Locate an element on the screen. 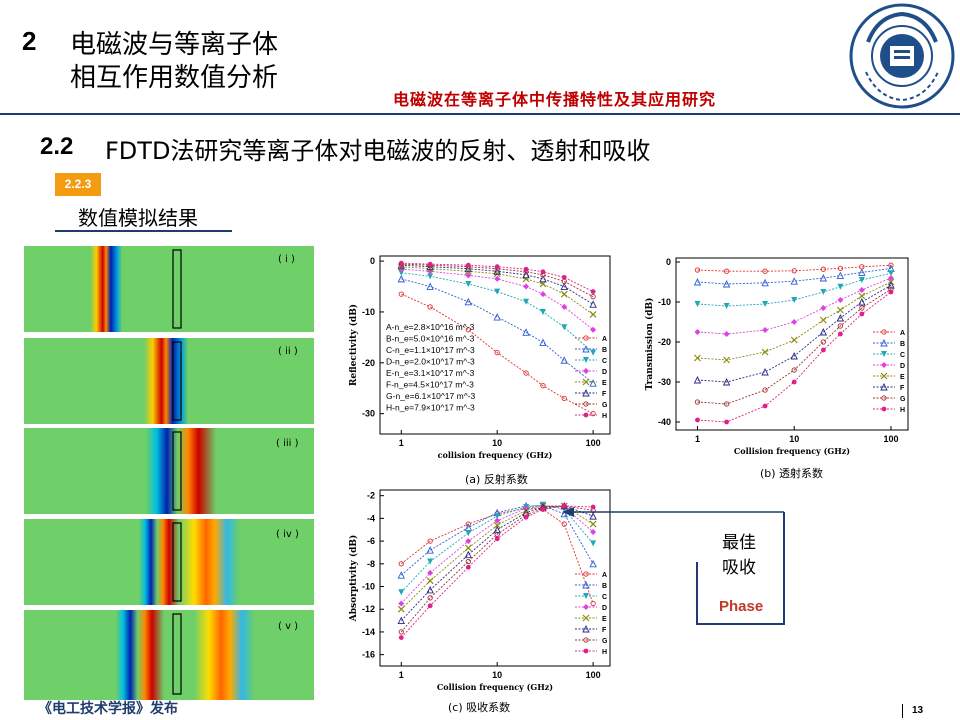 The height and width of the screenshot is (720, 960). section-number: 2 is located at coordinates (29, 41).